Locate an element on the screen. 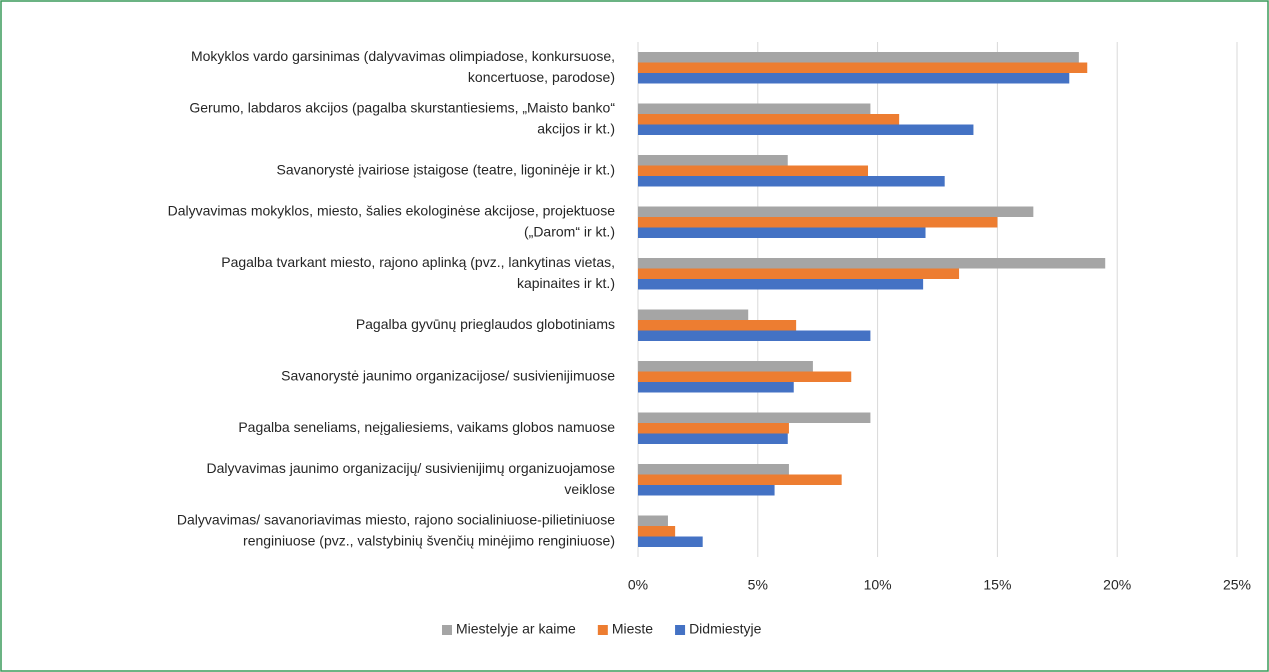 The height and width of the screenshot is (672, 1269). y-tick-label: veiklose is located at coordinates (589, 489).